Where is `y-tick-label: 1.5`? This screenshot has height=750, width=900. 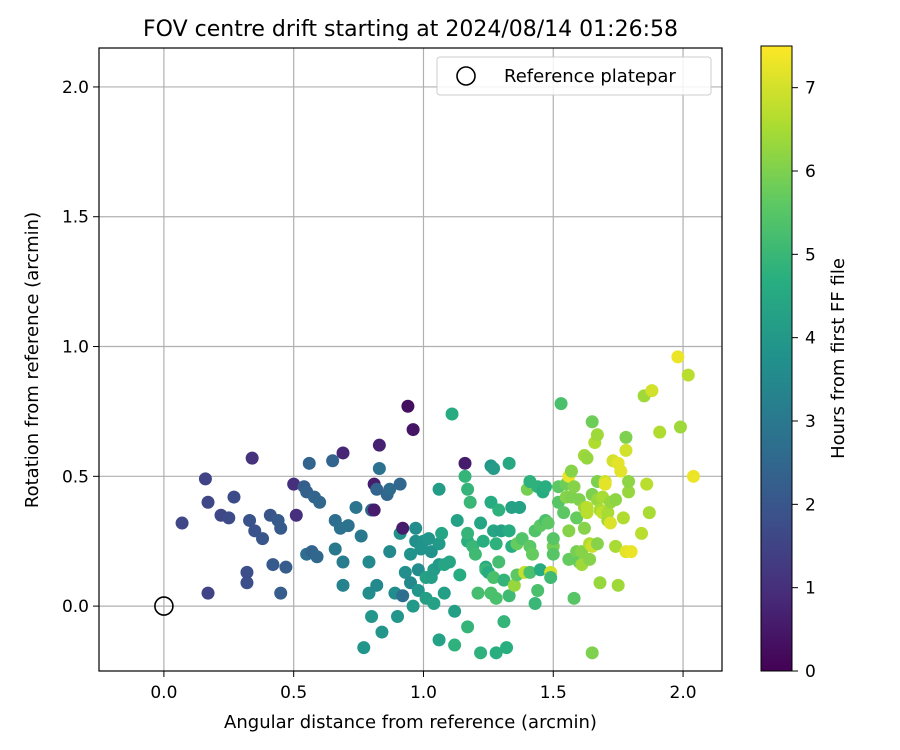
y-tick-label: 1.5 is located at coordinates (75, 218).